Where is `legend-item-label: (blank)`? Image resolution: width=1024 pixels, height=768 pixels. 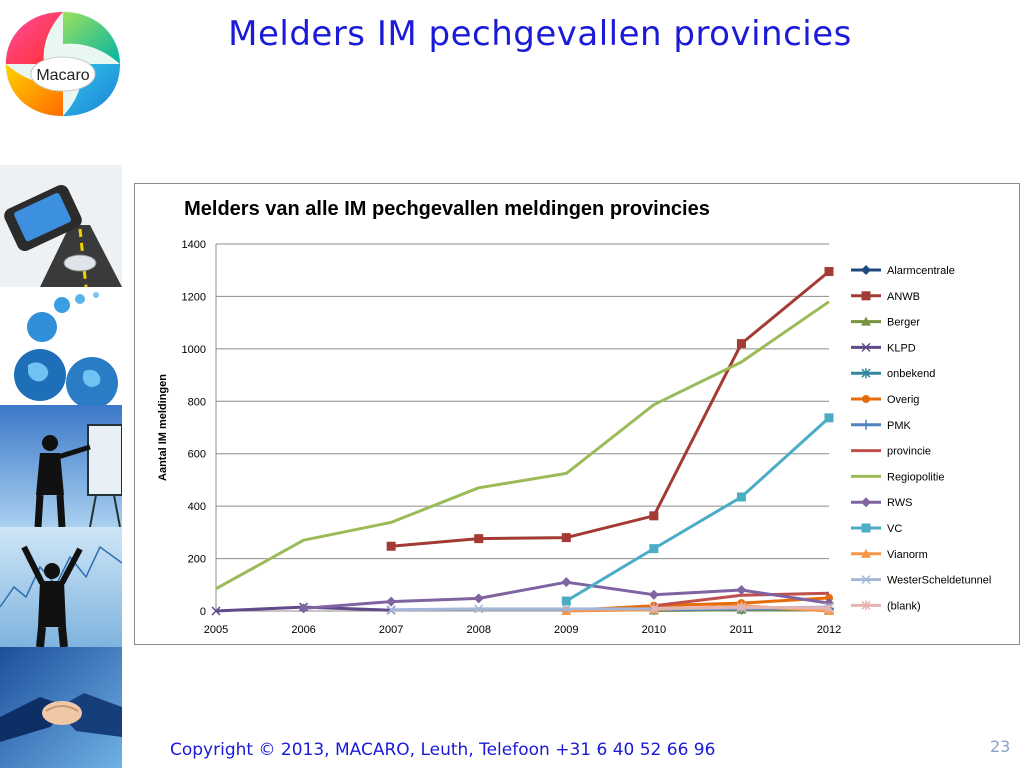 legend-item-label: (blank) is located at coordinates (904, 606).